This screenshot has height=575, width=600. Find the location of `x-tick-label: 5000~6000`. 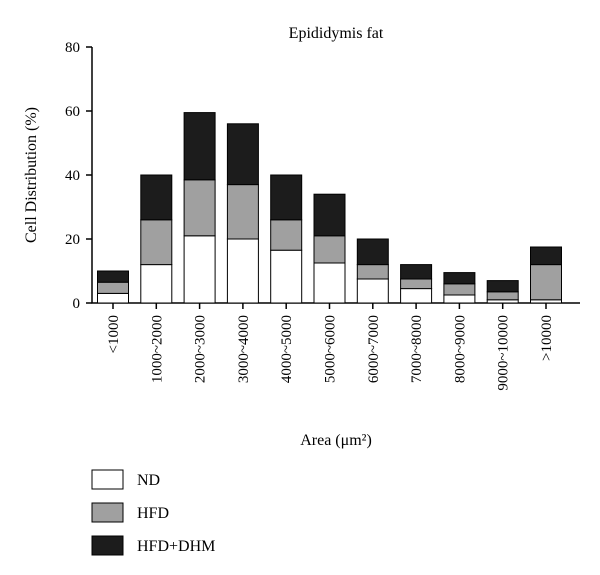

x-tick-label: 5000~6000 is located at coordinates (331, 349).